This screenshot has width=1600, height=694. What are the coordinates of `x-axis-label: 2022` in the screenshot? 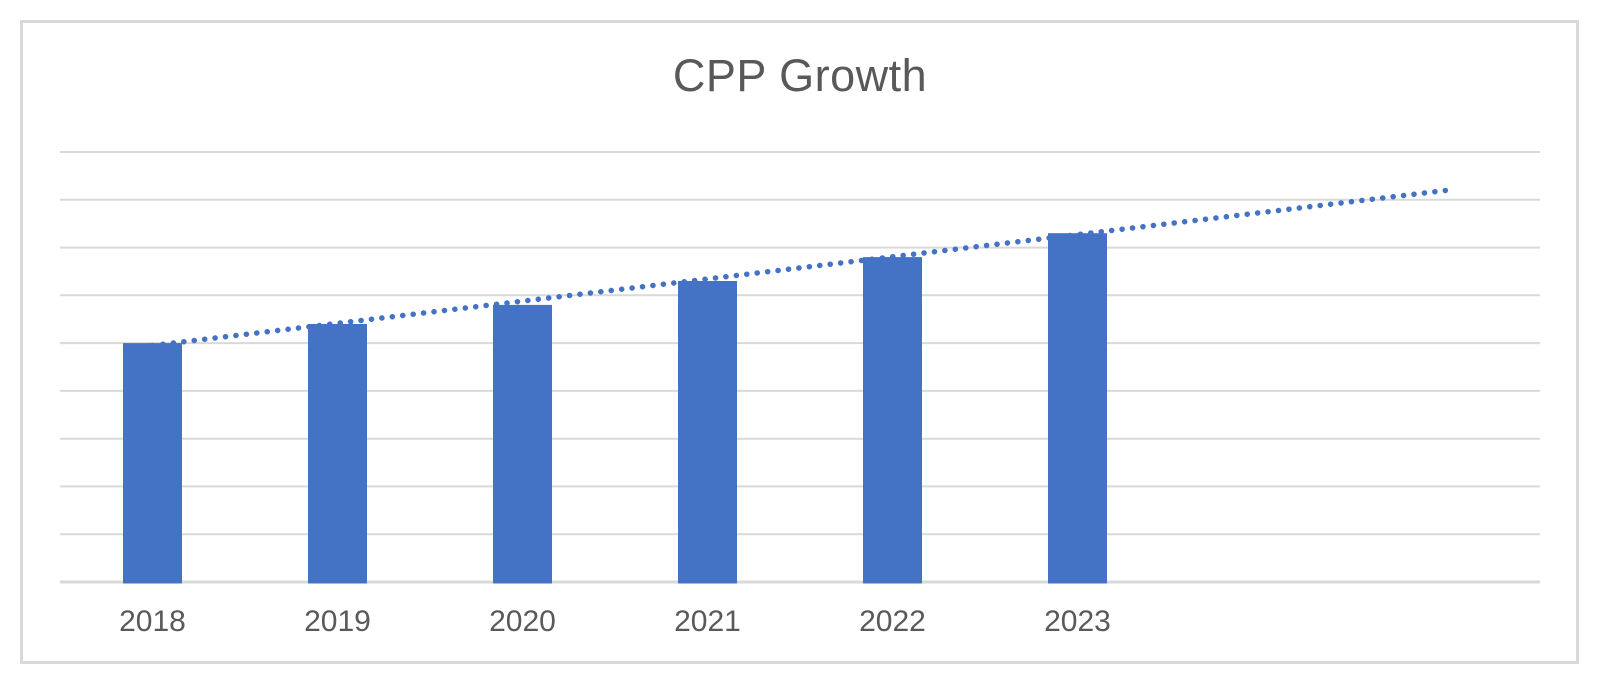 It's located at (892, 621).